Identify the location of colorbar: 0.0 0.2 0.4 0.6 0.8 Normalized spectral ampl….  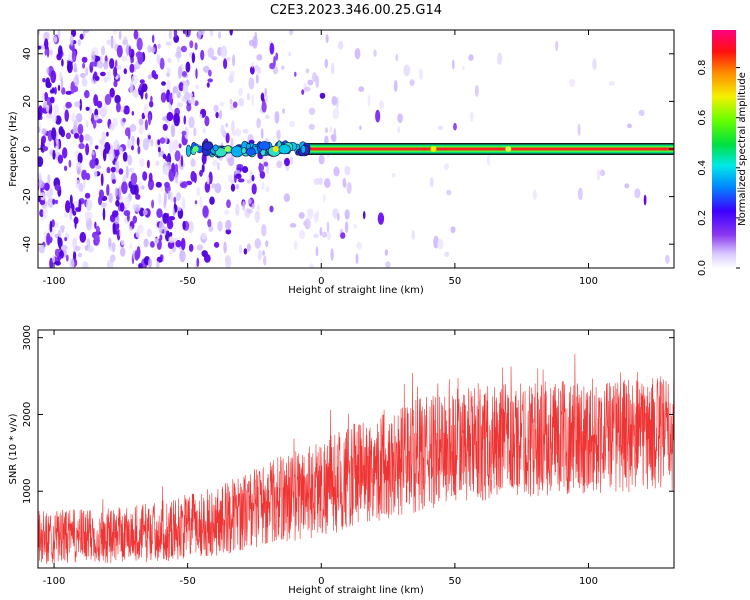
(722, 153).